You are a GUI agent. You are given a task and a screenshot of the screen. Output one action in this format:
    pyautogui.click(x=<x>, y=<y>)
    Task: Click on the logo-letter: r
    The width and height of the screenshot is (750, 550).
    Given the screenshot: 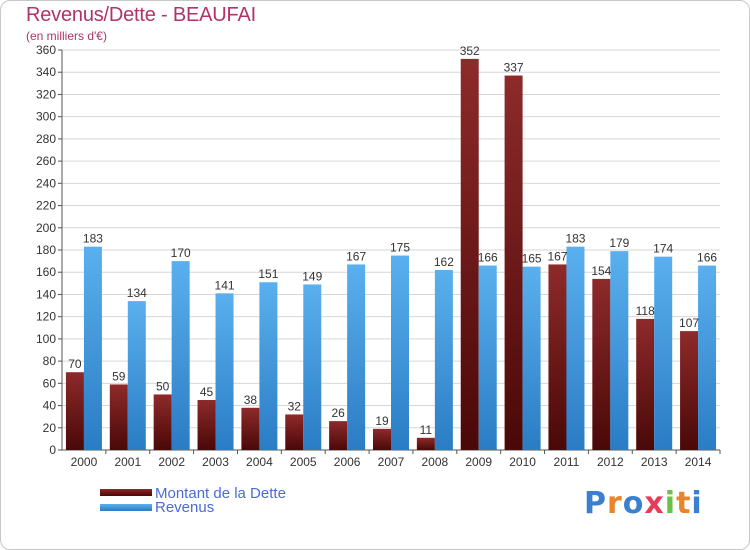 What is the action you would take?
    pyautogui.click(x=615, y=503)
    